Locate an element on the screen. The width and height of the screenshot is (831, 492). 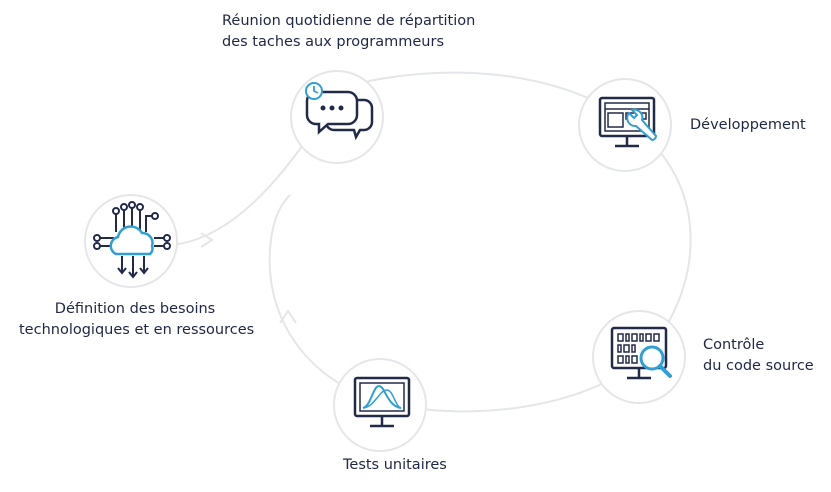
node-unit-tests is located at coordinates (380, 405).